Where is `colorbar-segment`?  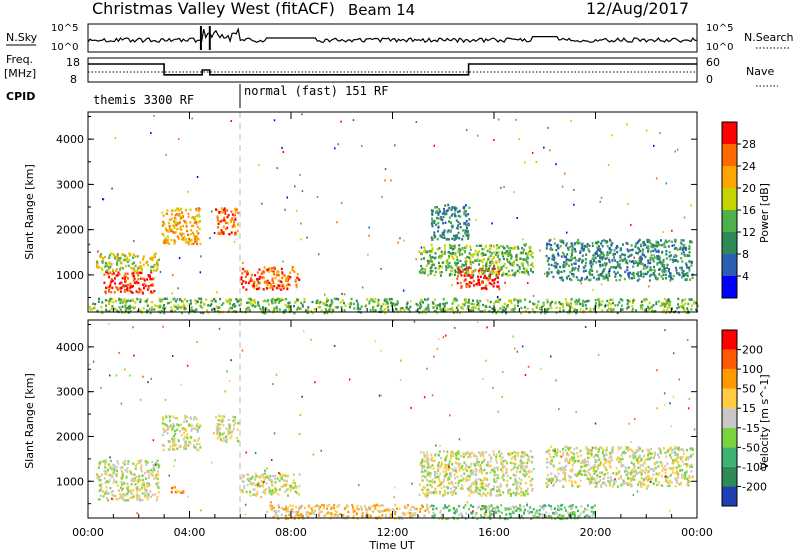
colorbar-segment is located at coordinates (729, 133).